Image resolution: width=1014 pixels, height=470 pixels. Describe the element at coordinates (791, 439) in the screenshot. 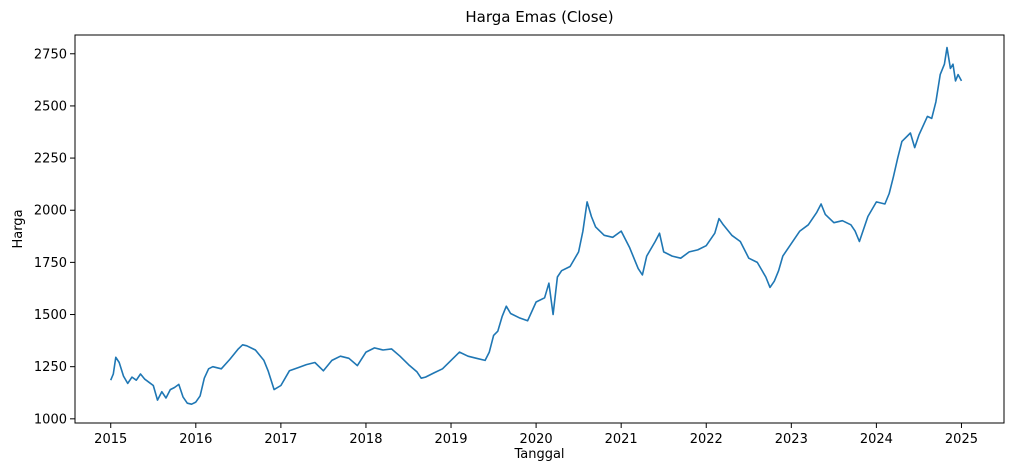

I see `x-tick-label: 2023` at that location.